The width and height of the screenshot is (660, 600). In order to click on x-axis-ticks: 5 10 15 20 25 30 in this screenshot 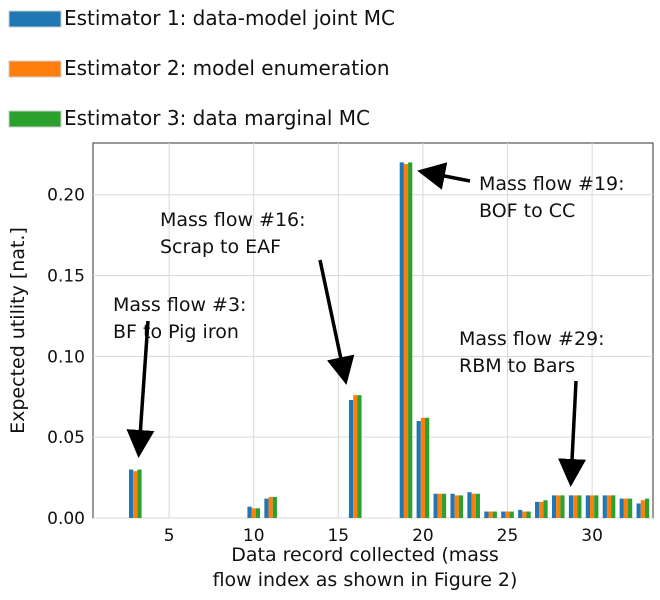, I will do `click(383, 536)`.